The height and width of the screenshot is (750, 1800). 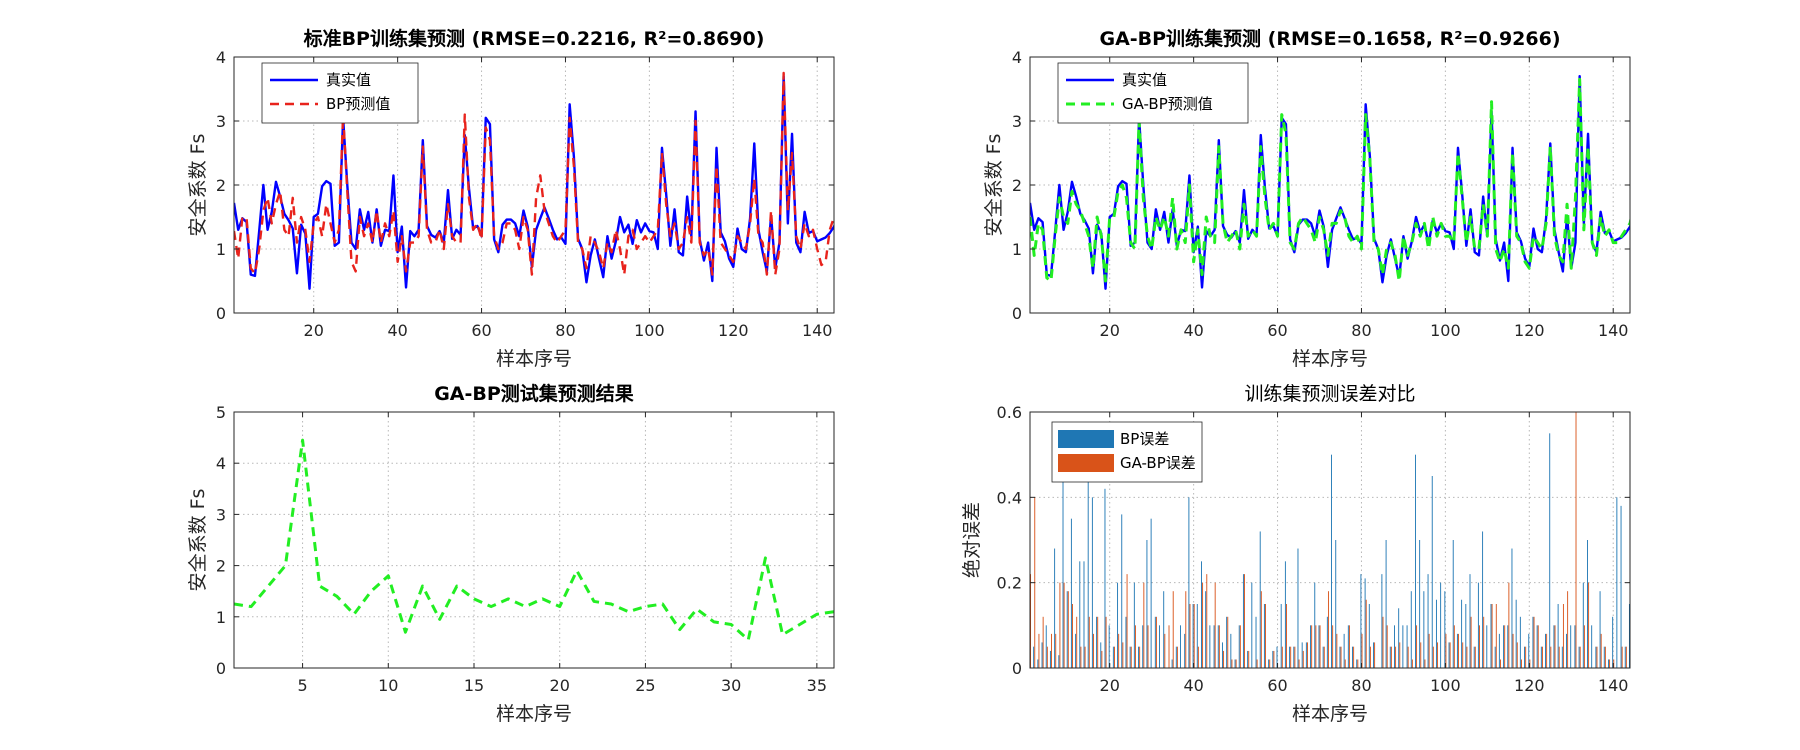 What do you see at coordinates (1110, 685) in the screenshot?
I see `x-tick-label: 20` at bounding box center [1110, 685].